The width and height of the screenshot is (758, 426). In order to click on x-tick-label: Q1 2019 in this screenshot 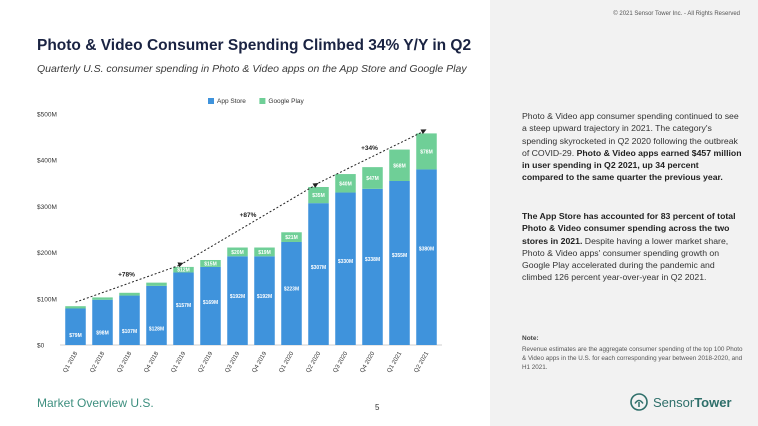, I will do `click(179, 362)`.